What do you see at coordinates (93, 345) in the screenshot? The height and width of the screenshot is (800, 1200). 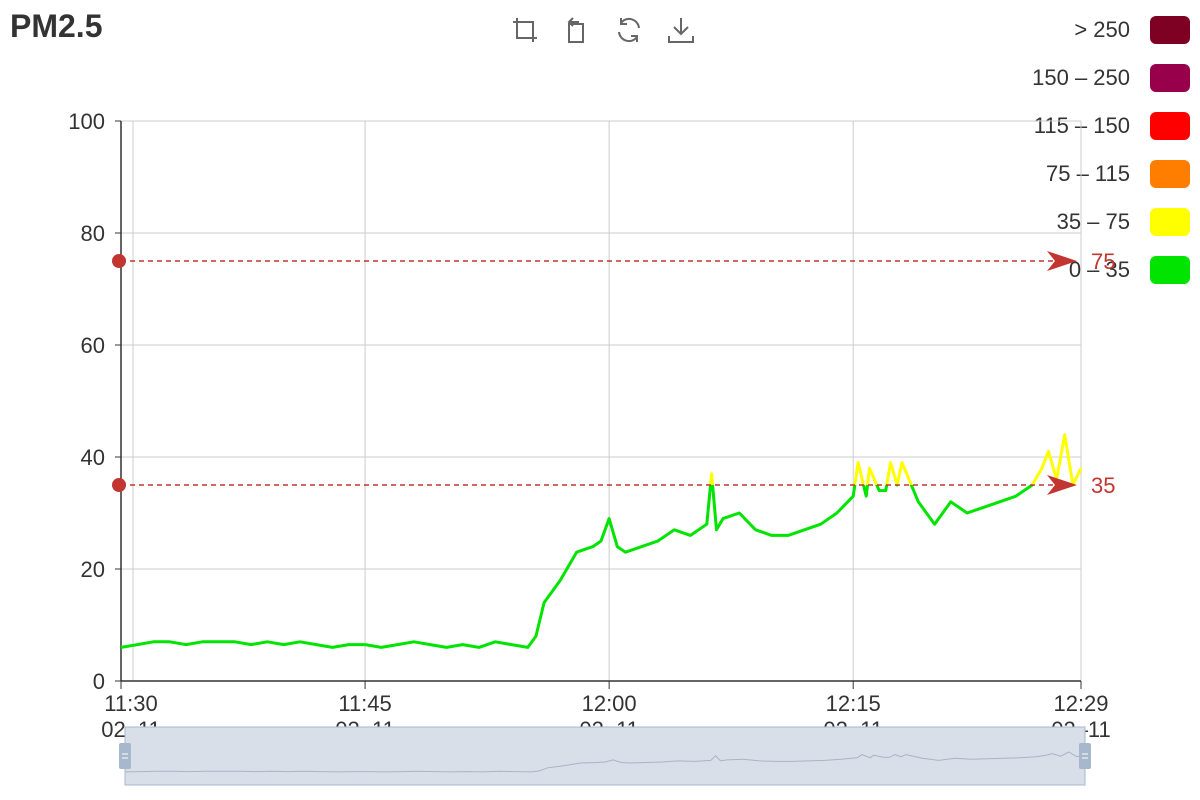 I see `y-tick-label: 60` at bounding box center [93, 345].